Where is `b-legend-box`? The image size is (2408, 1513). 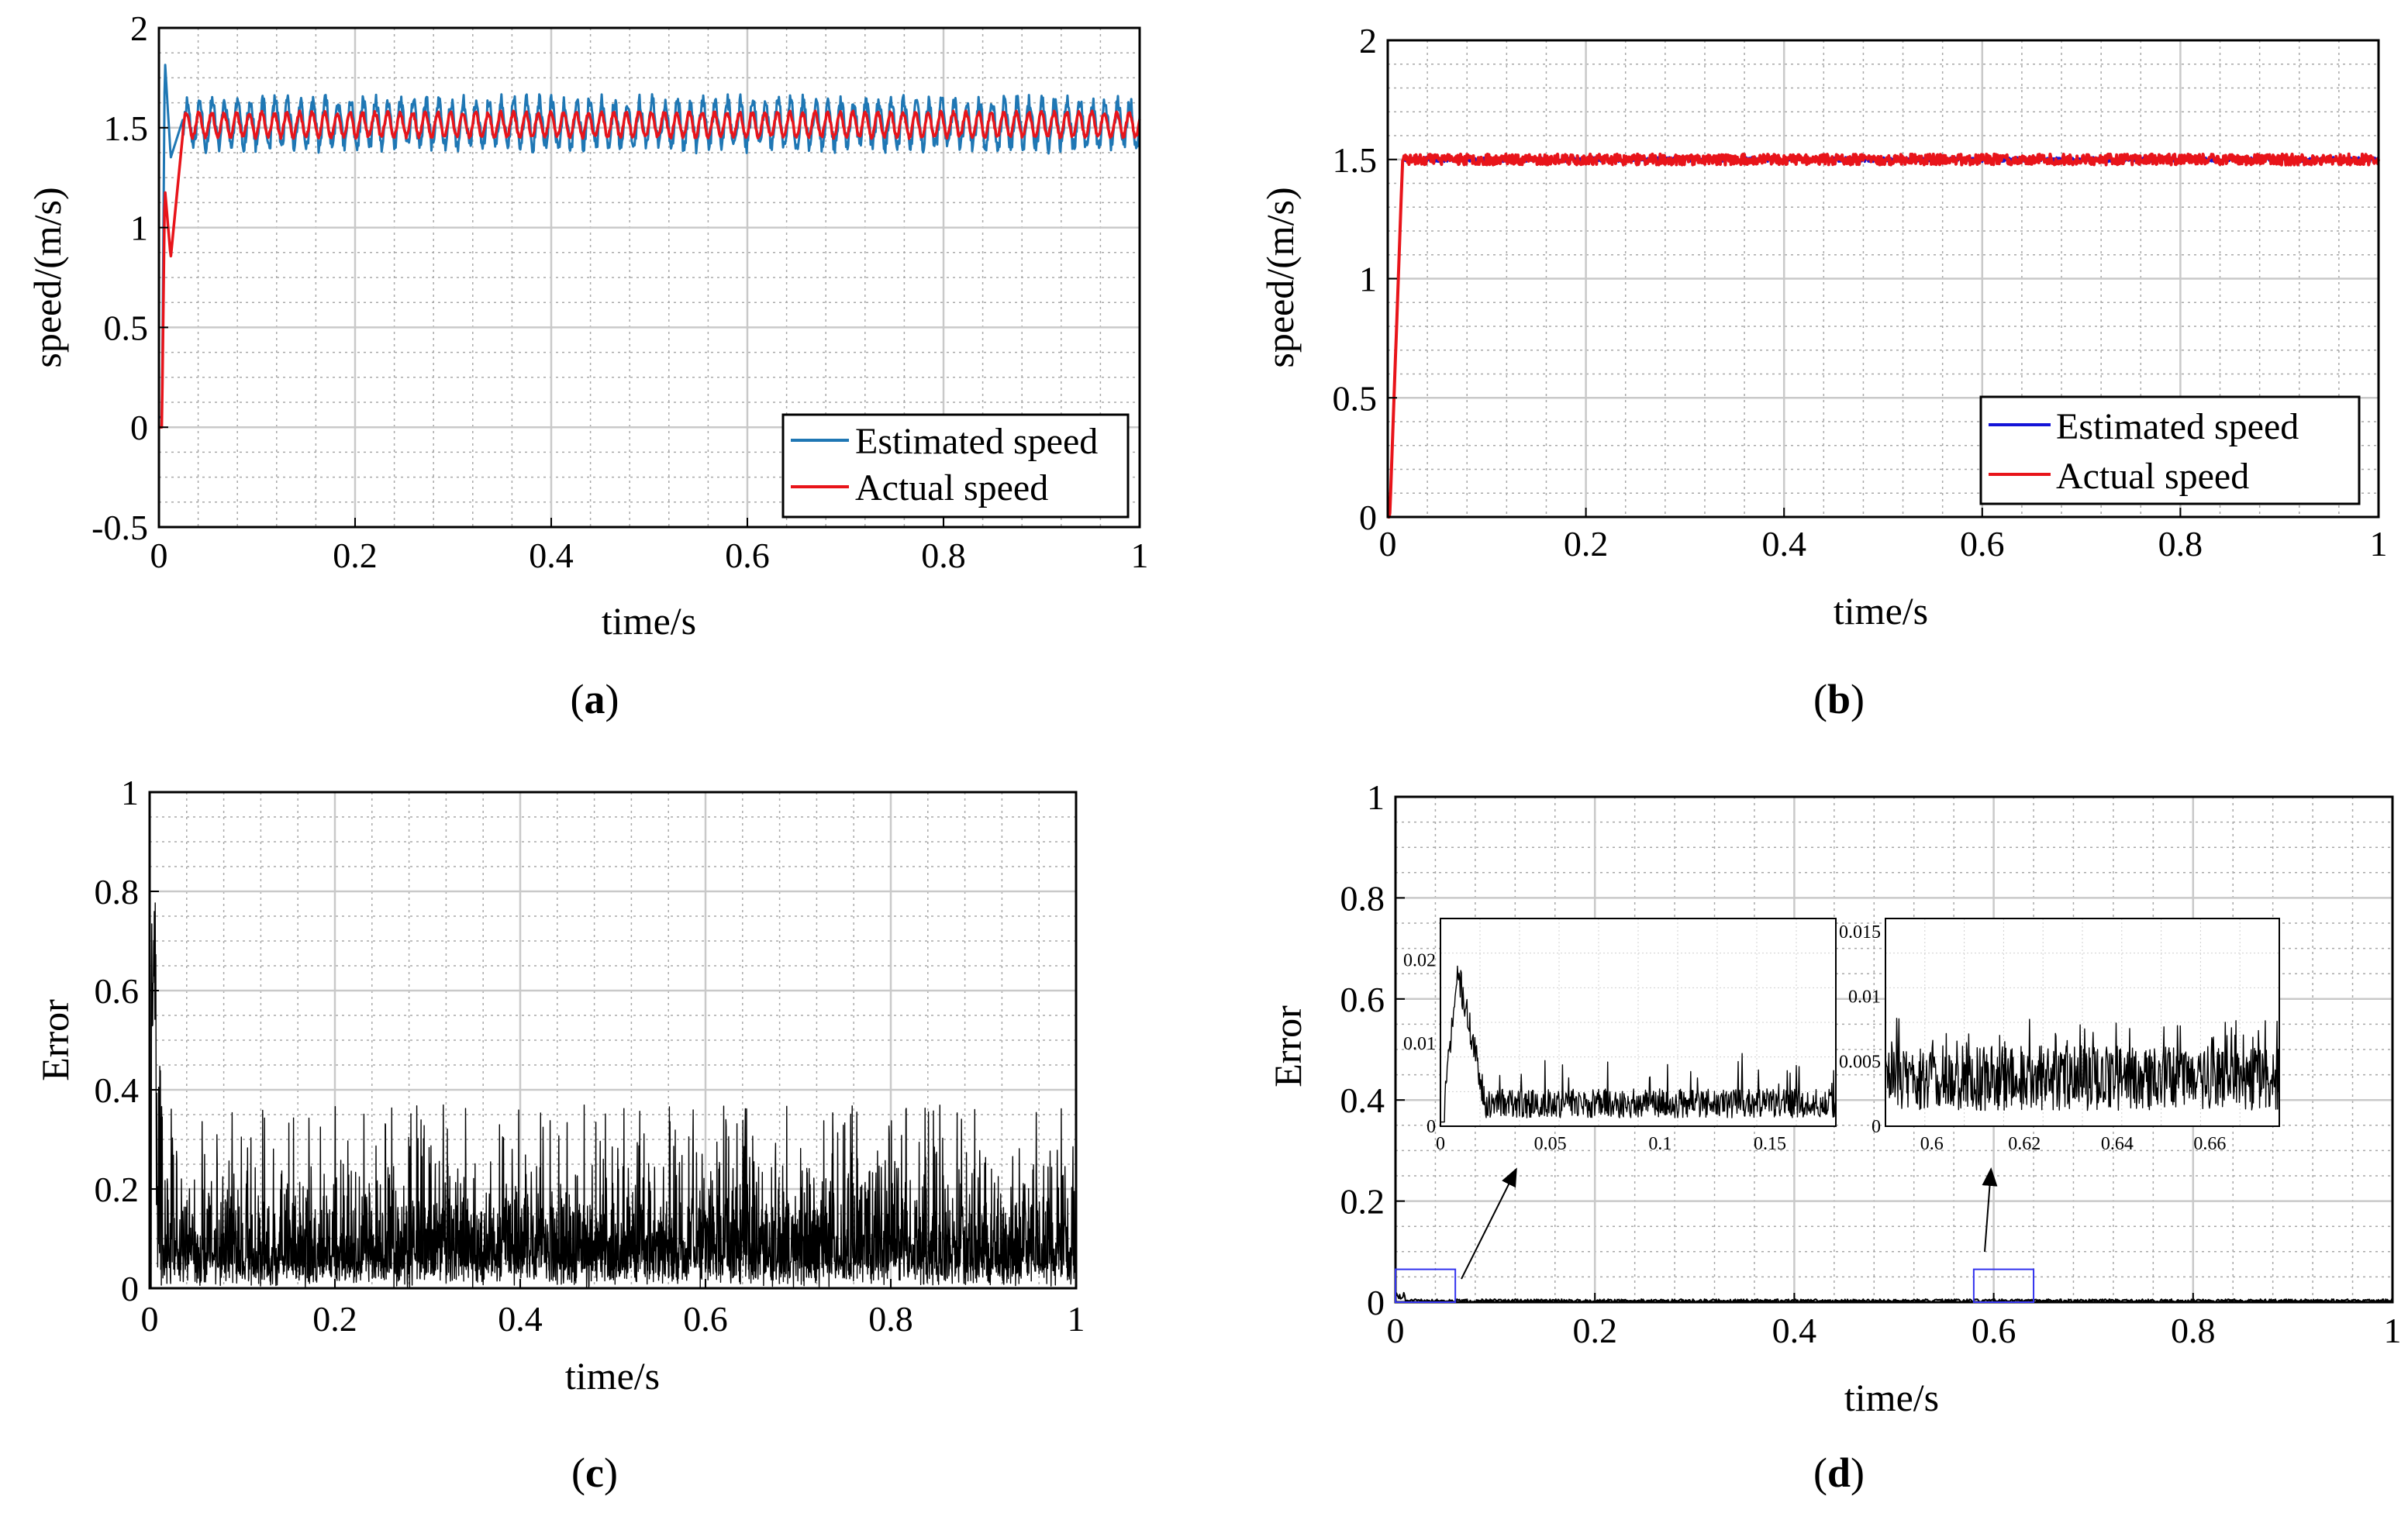 b-legend-box is located at coordinates (2170, 450).